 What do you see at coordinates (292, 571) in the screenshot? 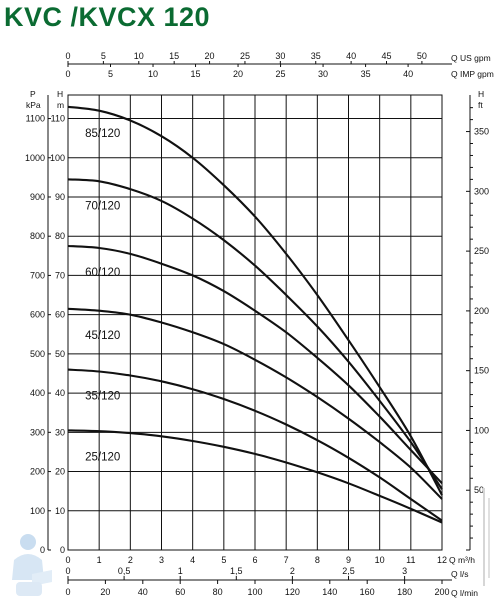
I see `tick-label-ls: 2` at bounding box center [292, 571].